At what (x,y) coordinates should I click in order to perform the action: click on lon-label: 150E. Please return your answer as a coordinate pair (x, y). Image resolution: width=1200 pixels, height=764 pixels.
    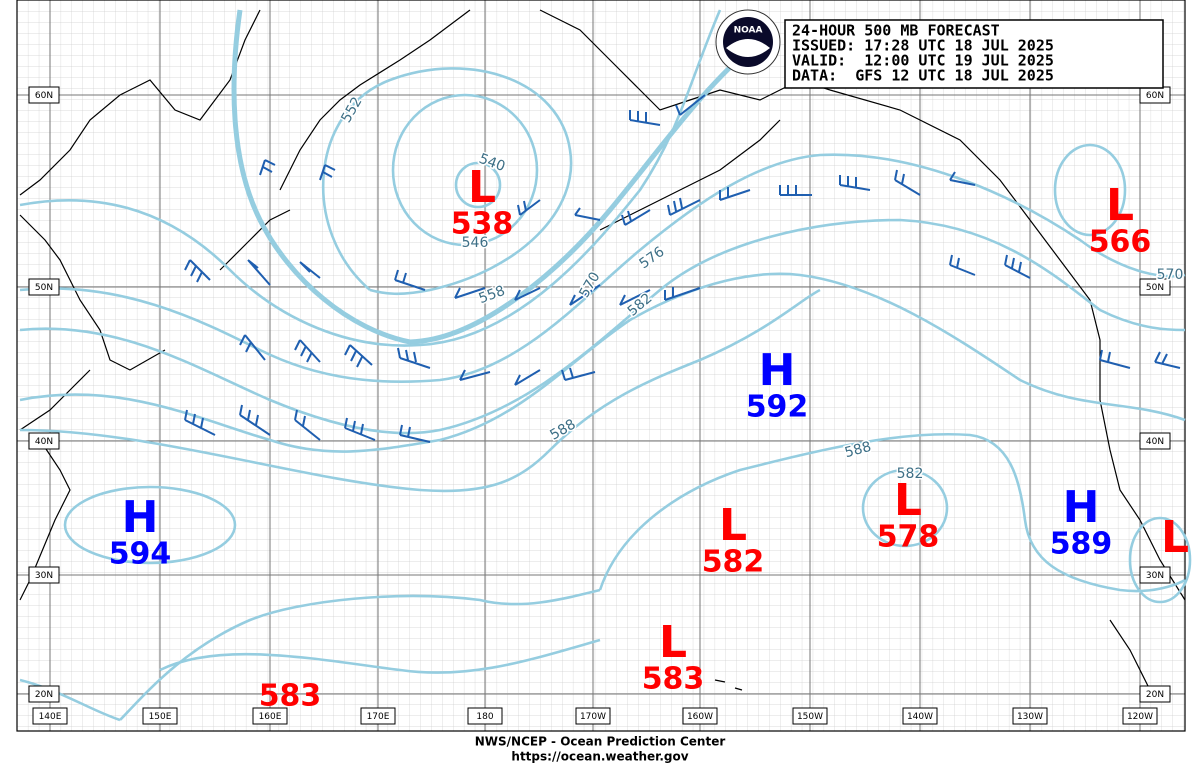
    Looking at the image, I should click on (160, 717).